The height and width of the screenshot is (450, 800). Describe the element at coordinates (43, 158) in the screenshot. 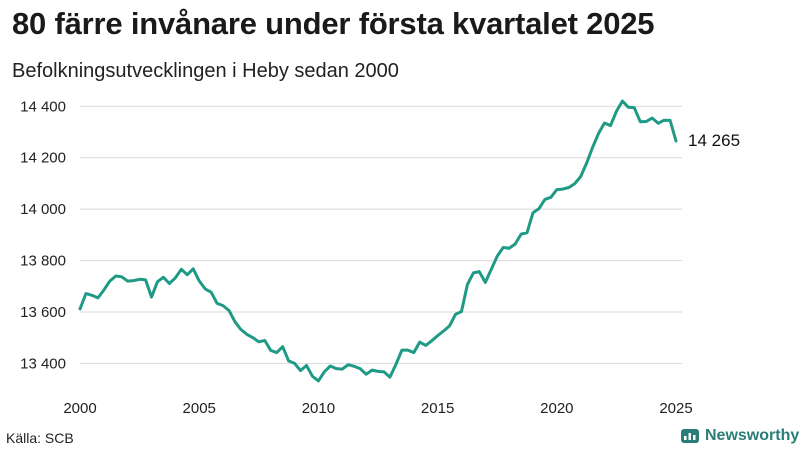

I see `y-tick-label: 14 200` at that location.